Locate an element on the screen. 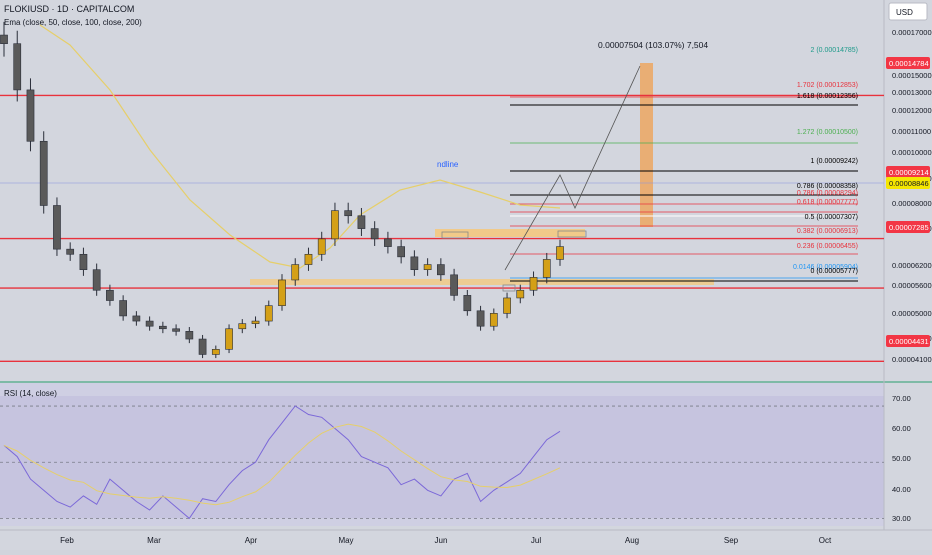  projection-path is located at coordinates (572, 168).